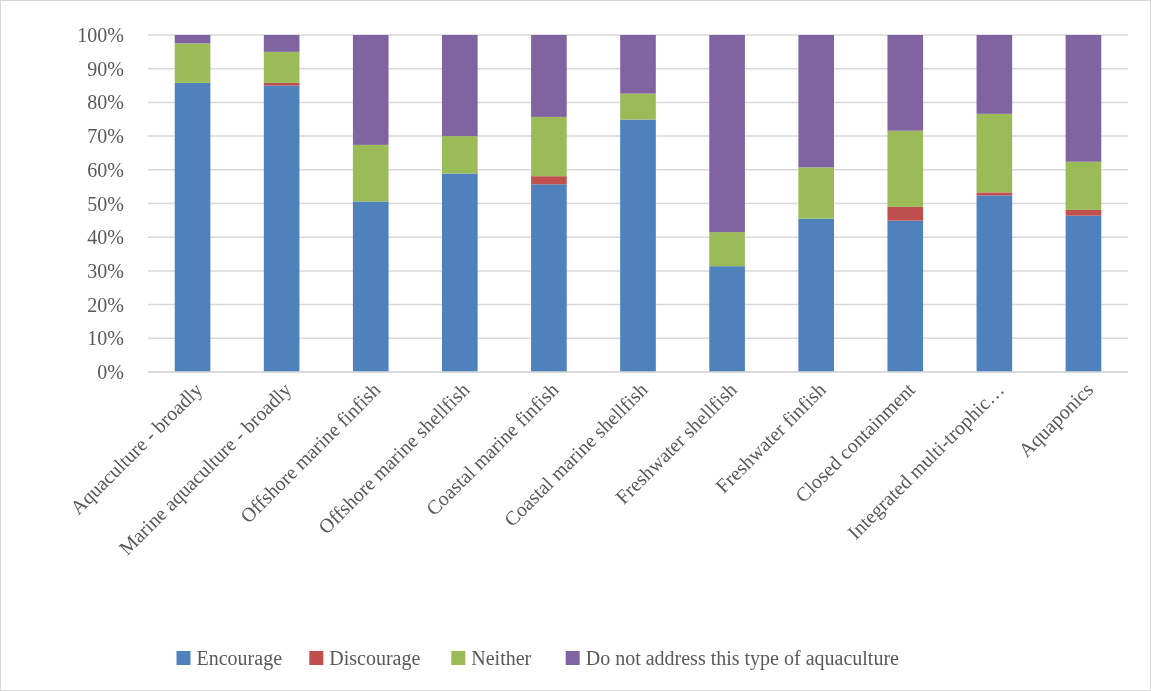 The image size is (1151, 691). I want to click on y-tick-label: 0%, so click(110, 372).